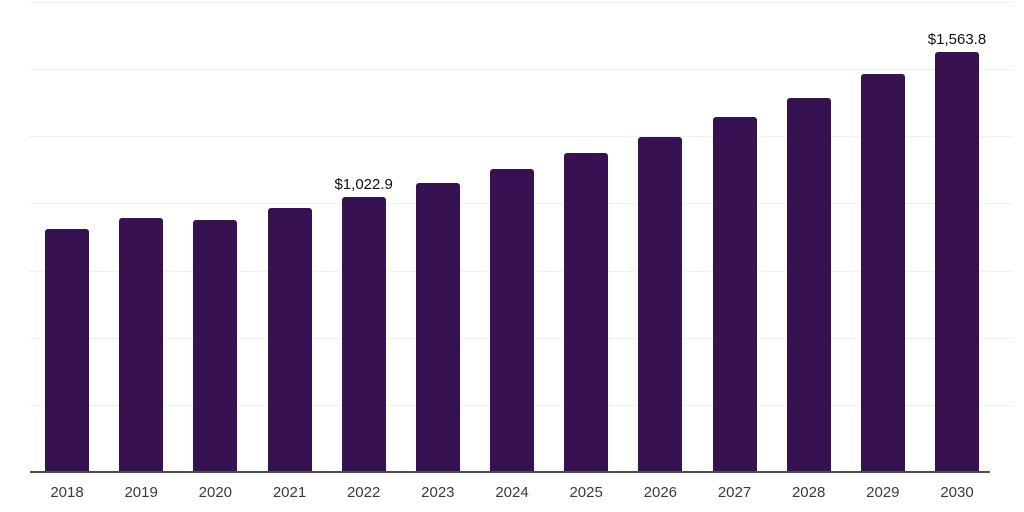 The height and width of the screenshot is (512, 1024). I want to click on x-tick-label-2022: 2022, so click(363, 492).